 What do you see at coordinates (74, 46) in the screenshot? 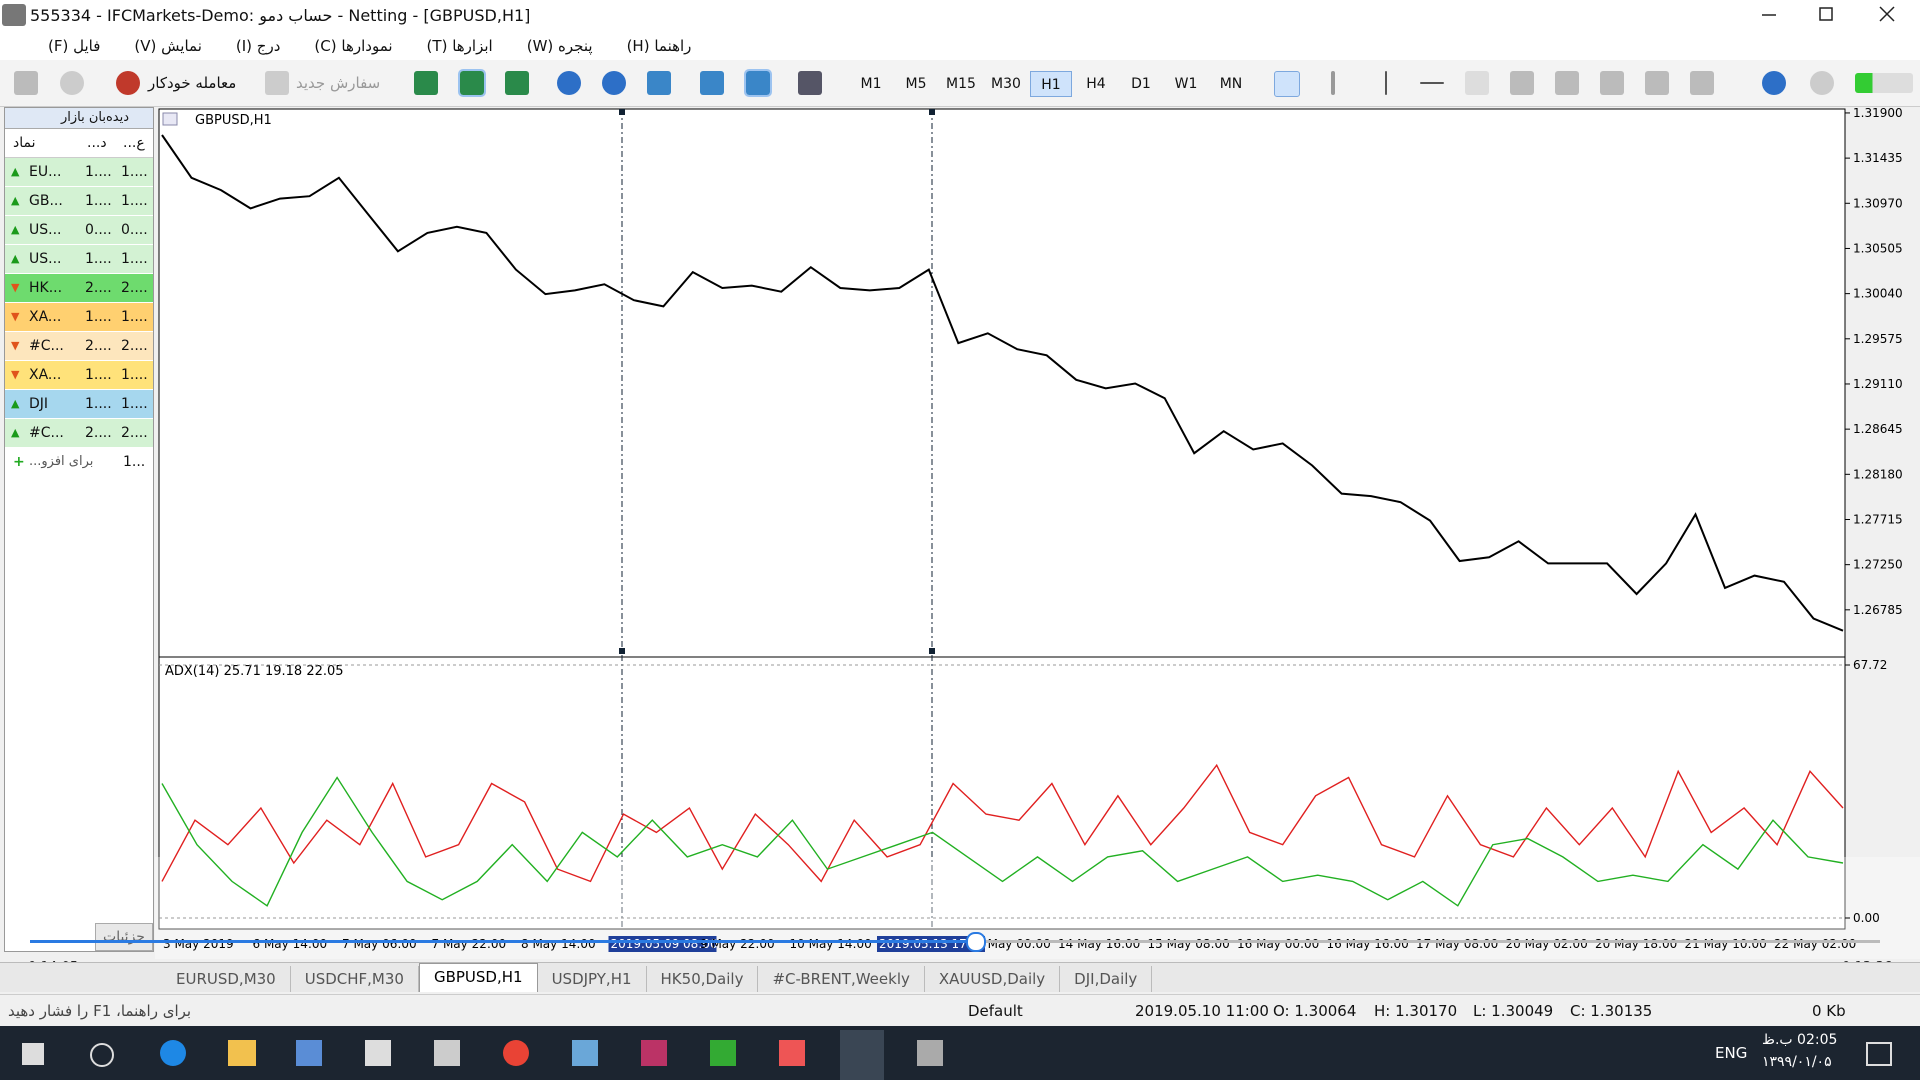
I see `menu-item: فایل (F)` at bounding box center [74, 46].